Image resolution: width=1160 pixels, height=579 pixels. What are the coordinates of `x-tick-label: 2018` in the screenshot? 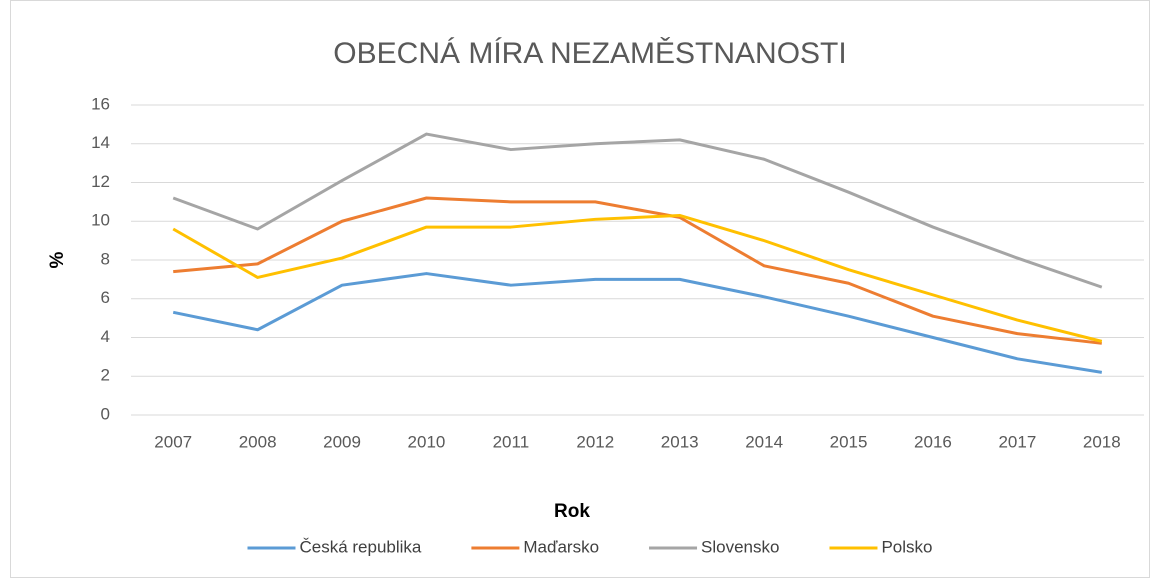 It's located at (1102, 441).